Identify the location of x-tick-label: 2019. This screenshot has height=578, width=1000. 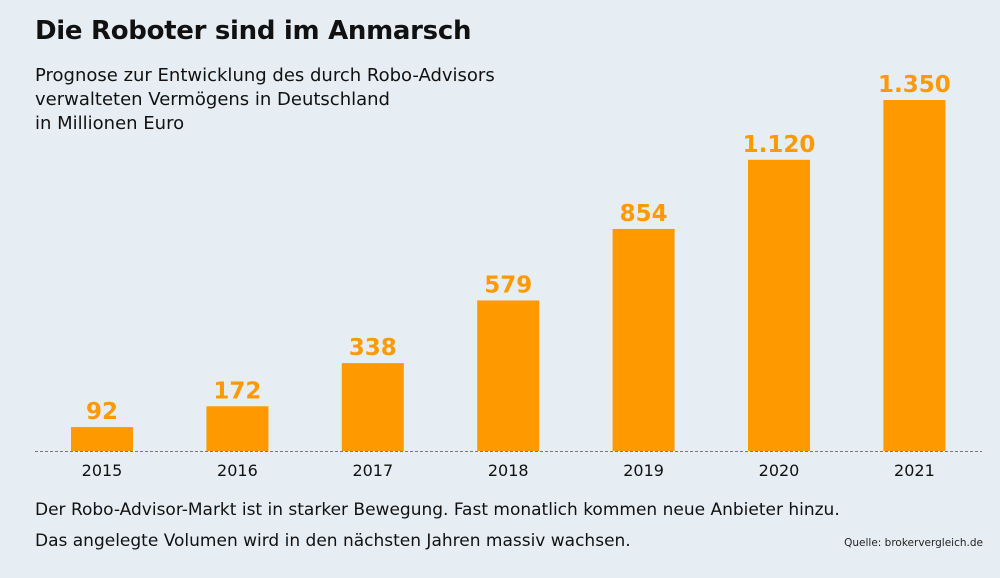
(643, 470).